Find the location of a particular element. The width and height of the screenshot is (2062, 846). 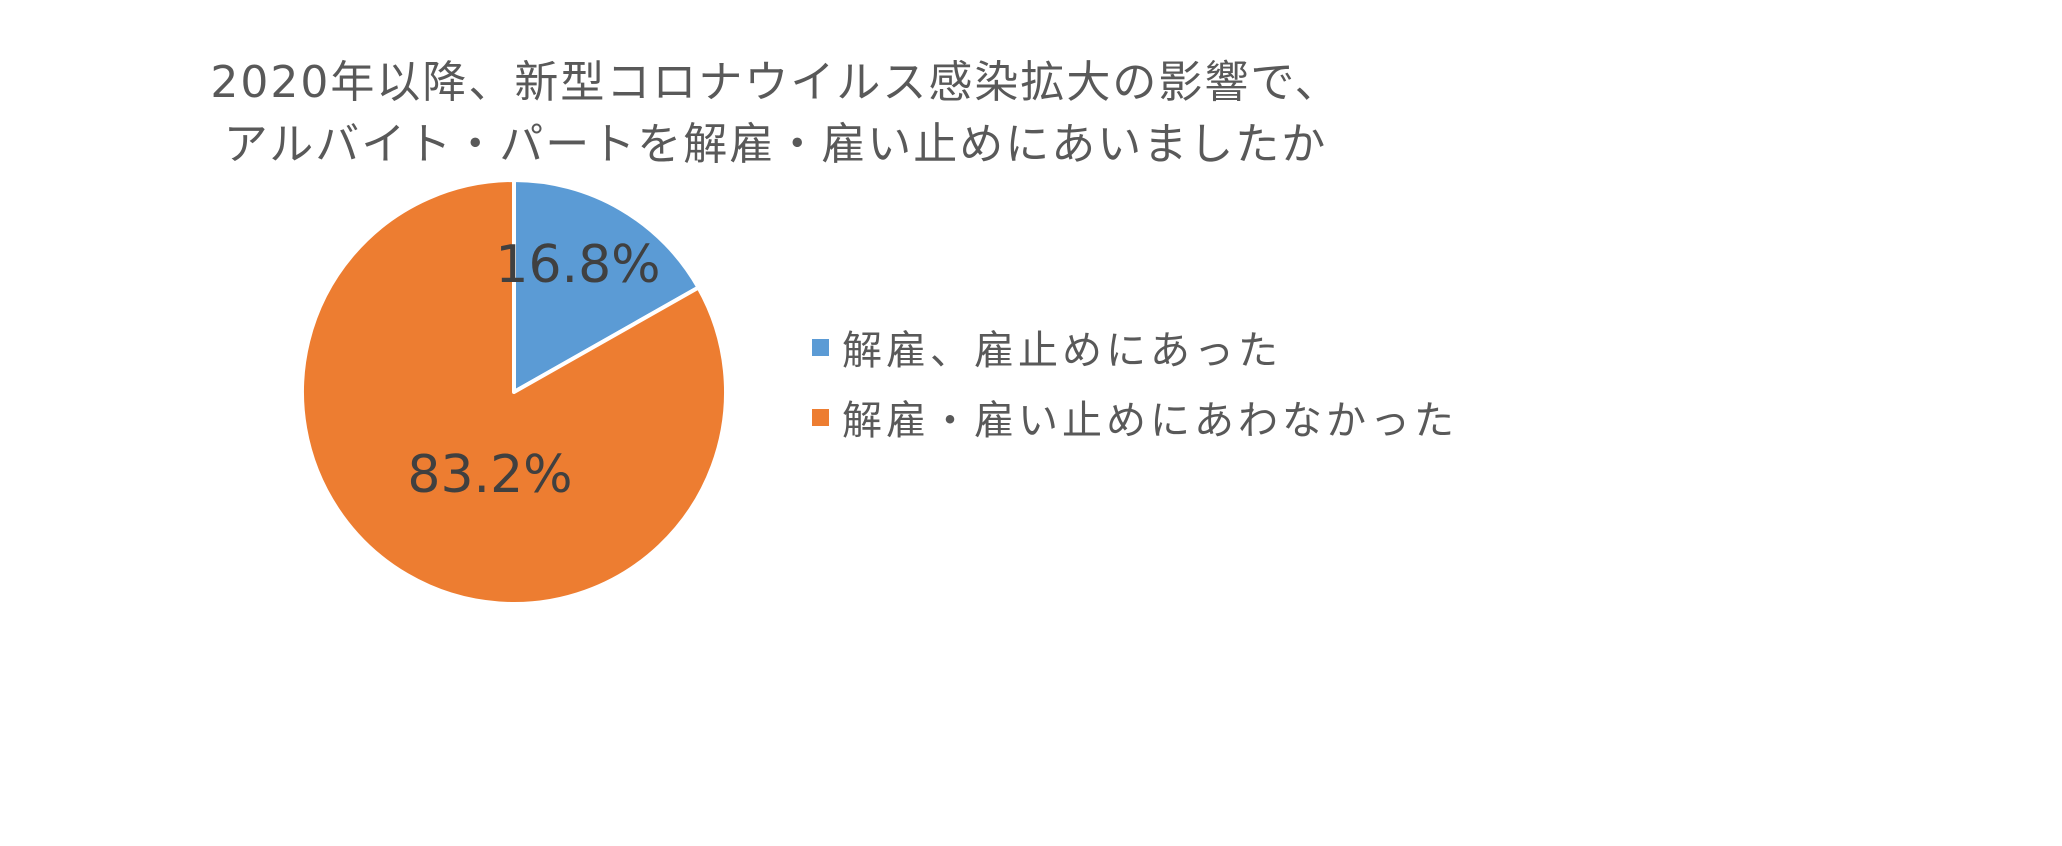

legend-item-not-laid-off: 解雇・雇い止めにあわなかった is located at coordinates (1135, 417).